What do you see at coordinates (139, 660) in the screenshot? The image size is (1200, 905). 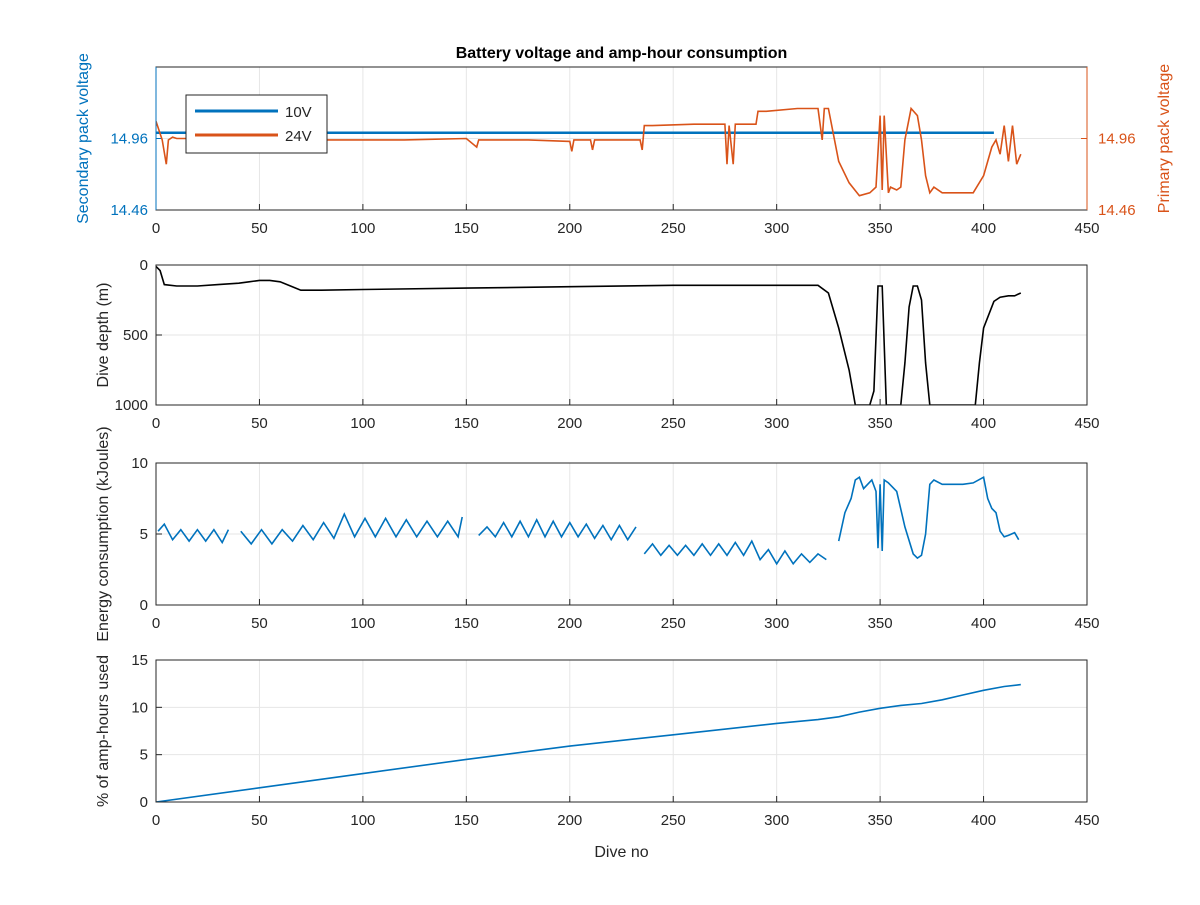 I see `y-tick-label: 15` at bounding box center [139, 660].